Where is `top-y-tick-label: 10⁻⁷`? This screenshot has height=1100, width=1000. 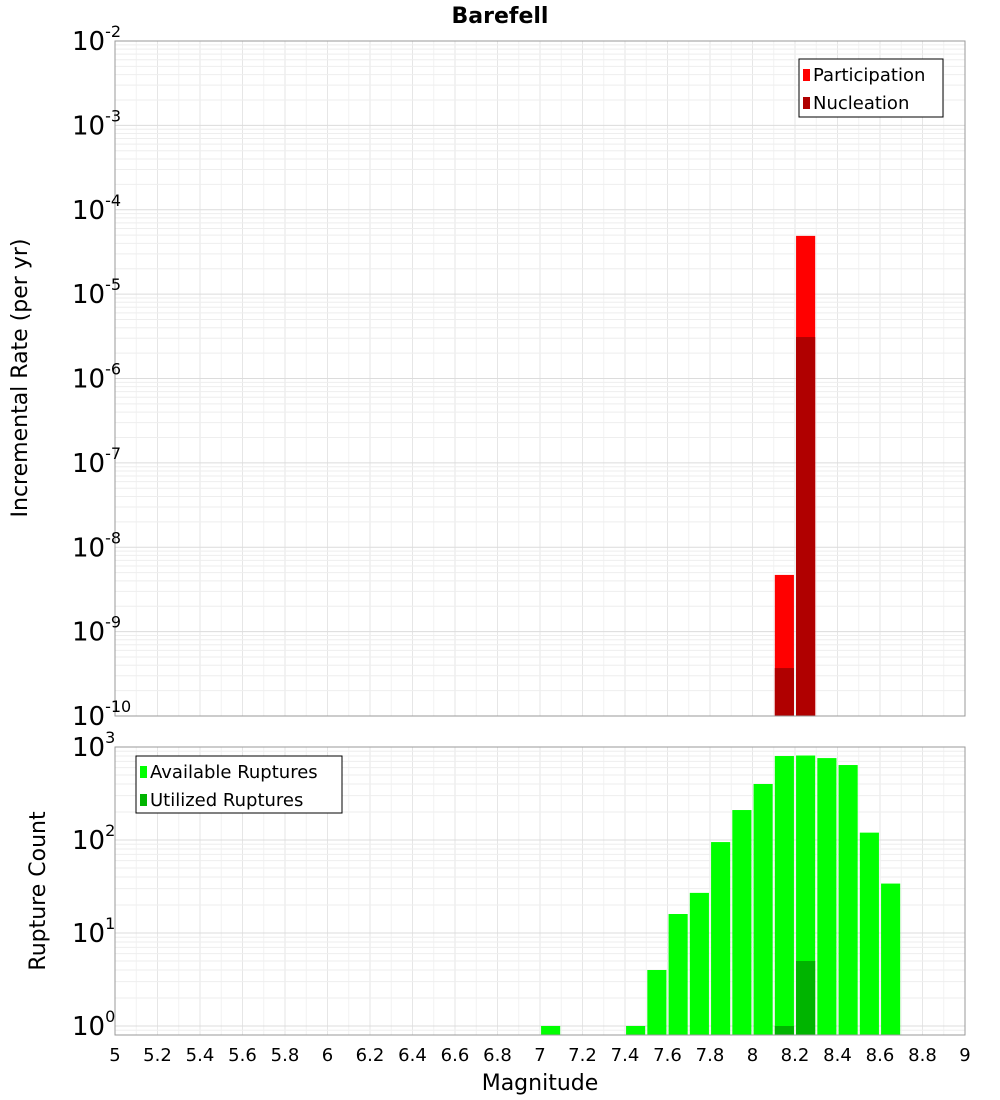 top-y-tick-label: 10⁻⁷ is located at coordinates (96, 461).